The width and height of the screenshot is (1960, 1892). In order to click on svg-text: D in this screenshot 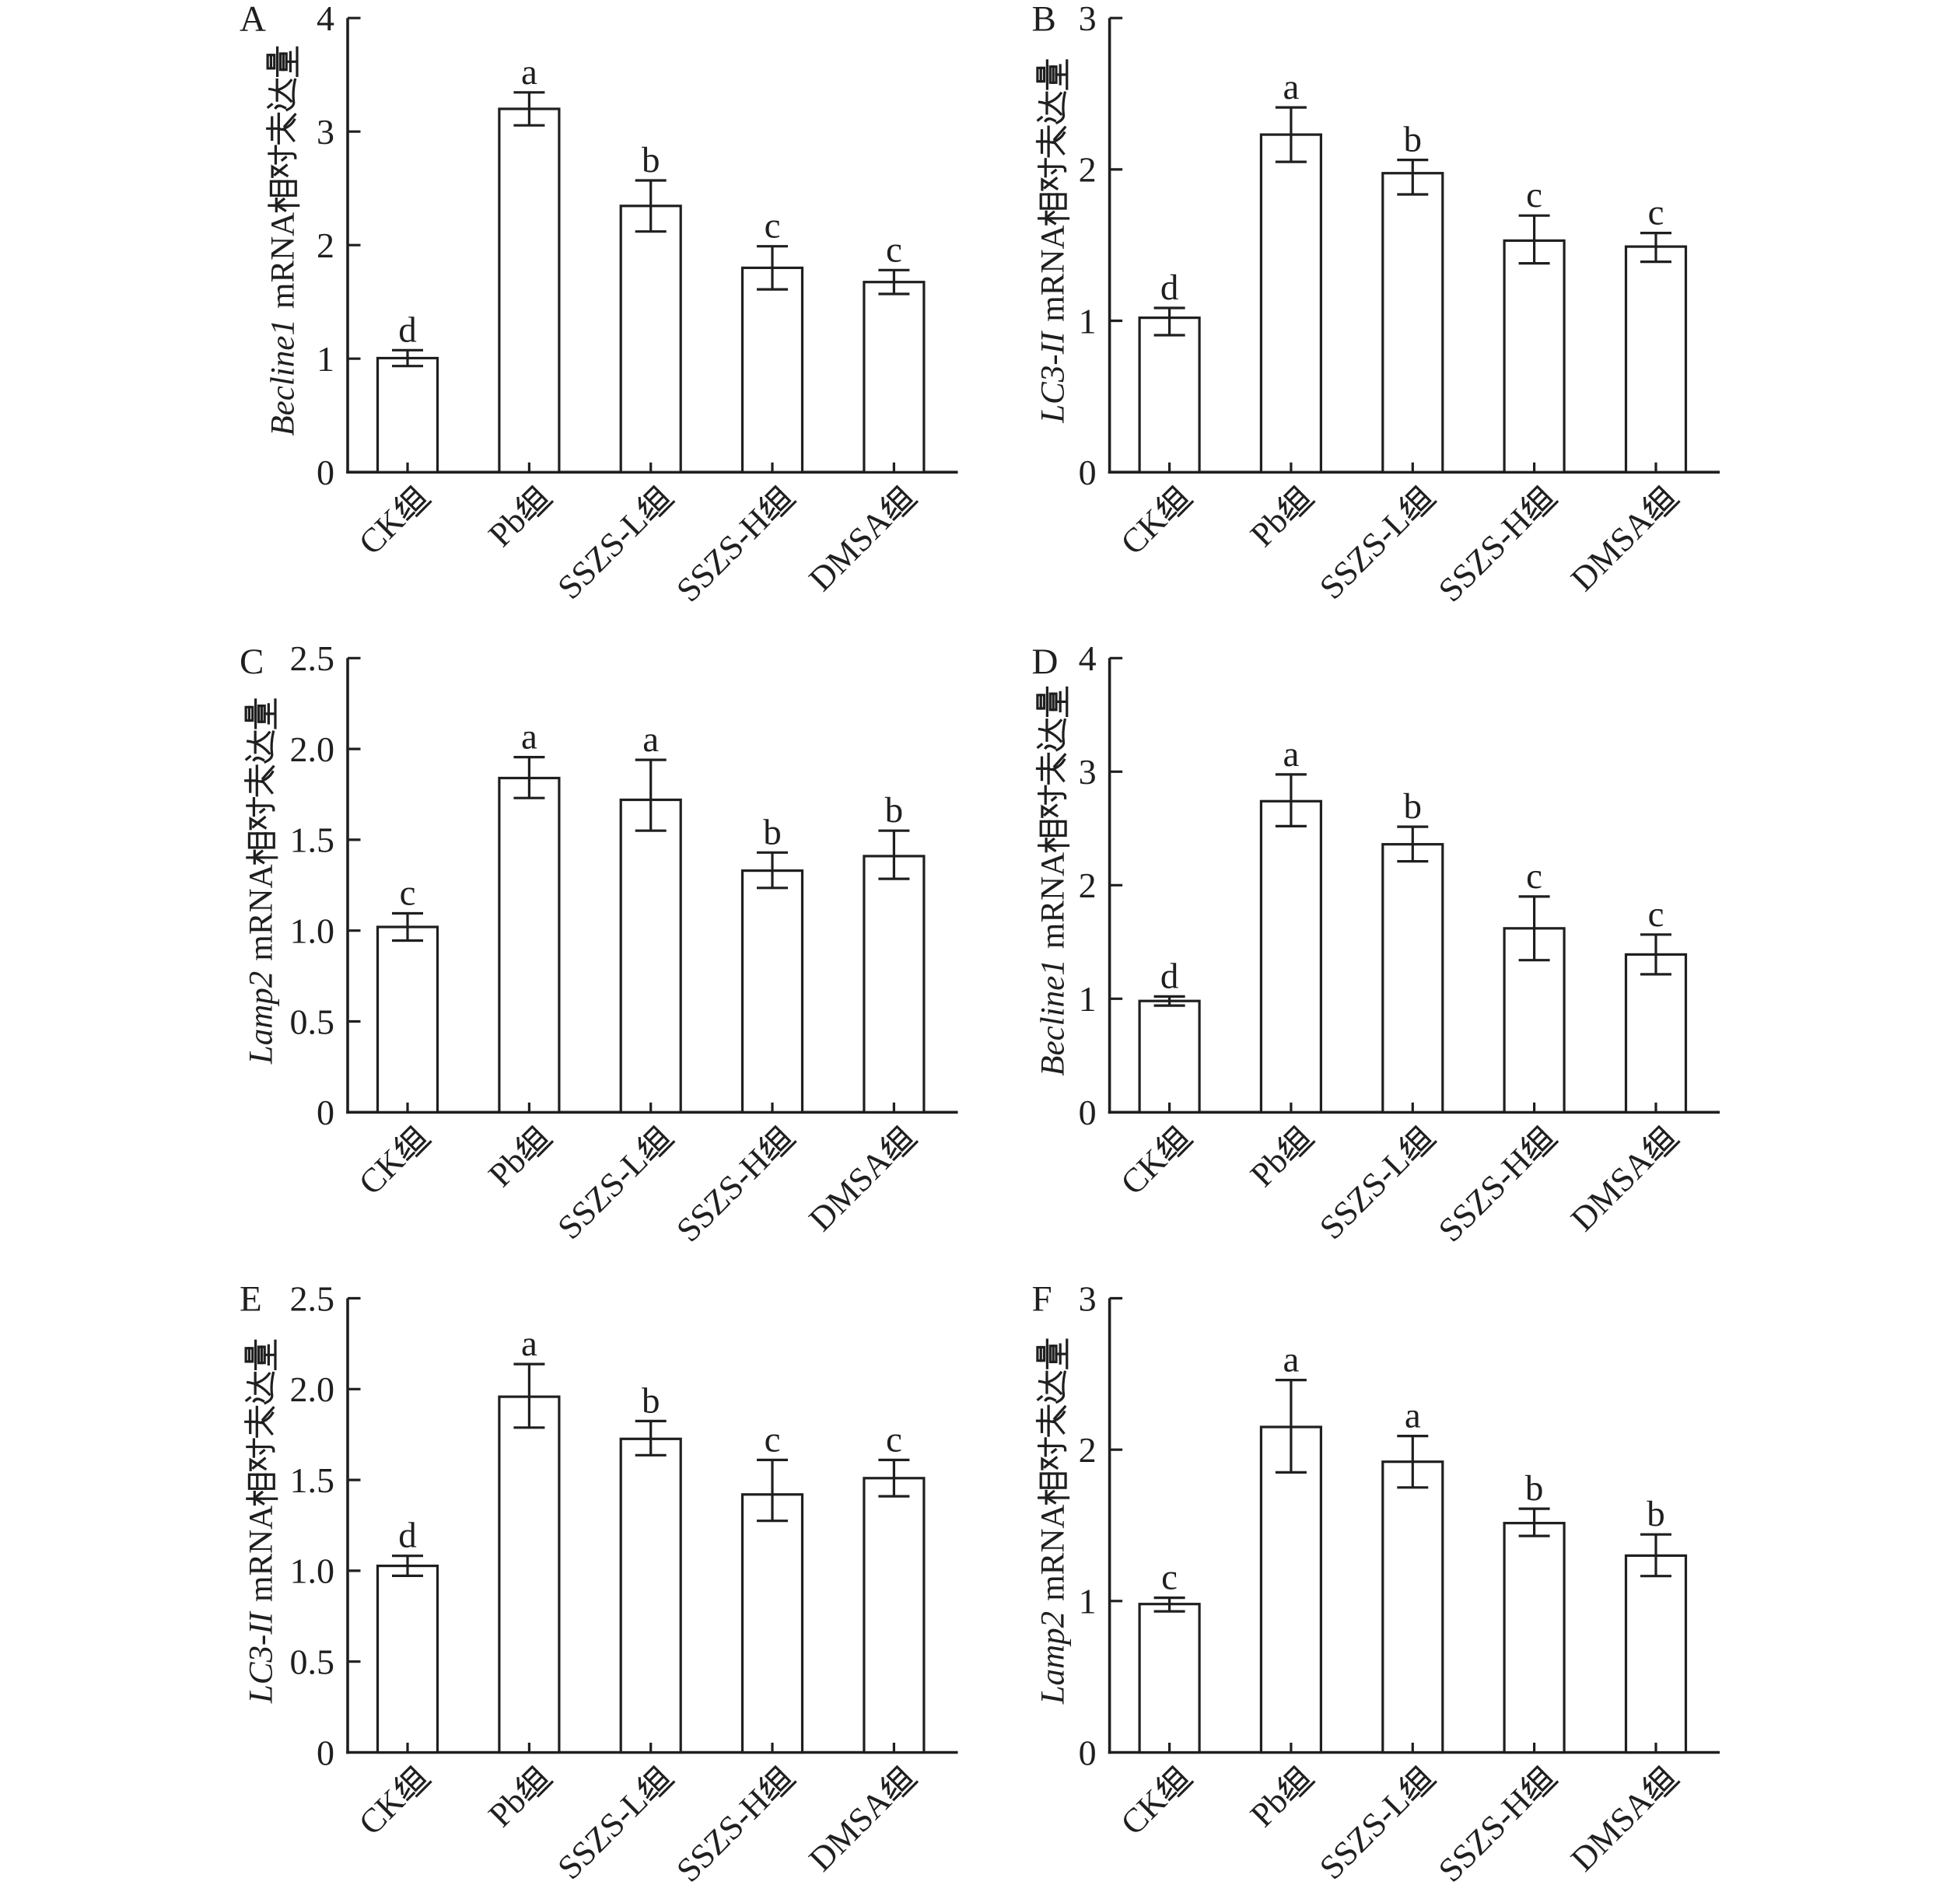, I will do `click(1045, 662)`.